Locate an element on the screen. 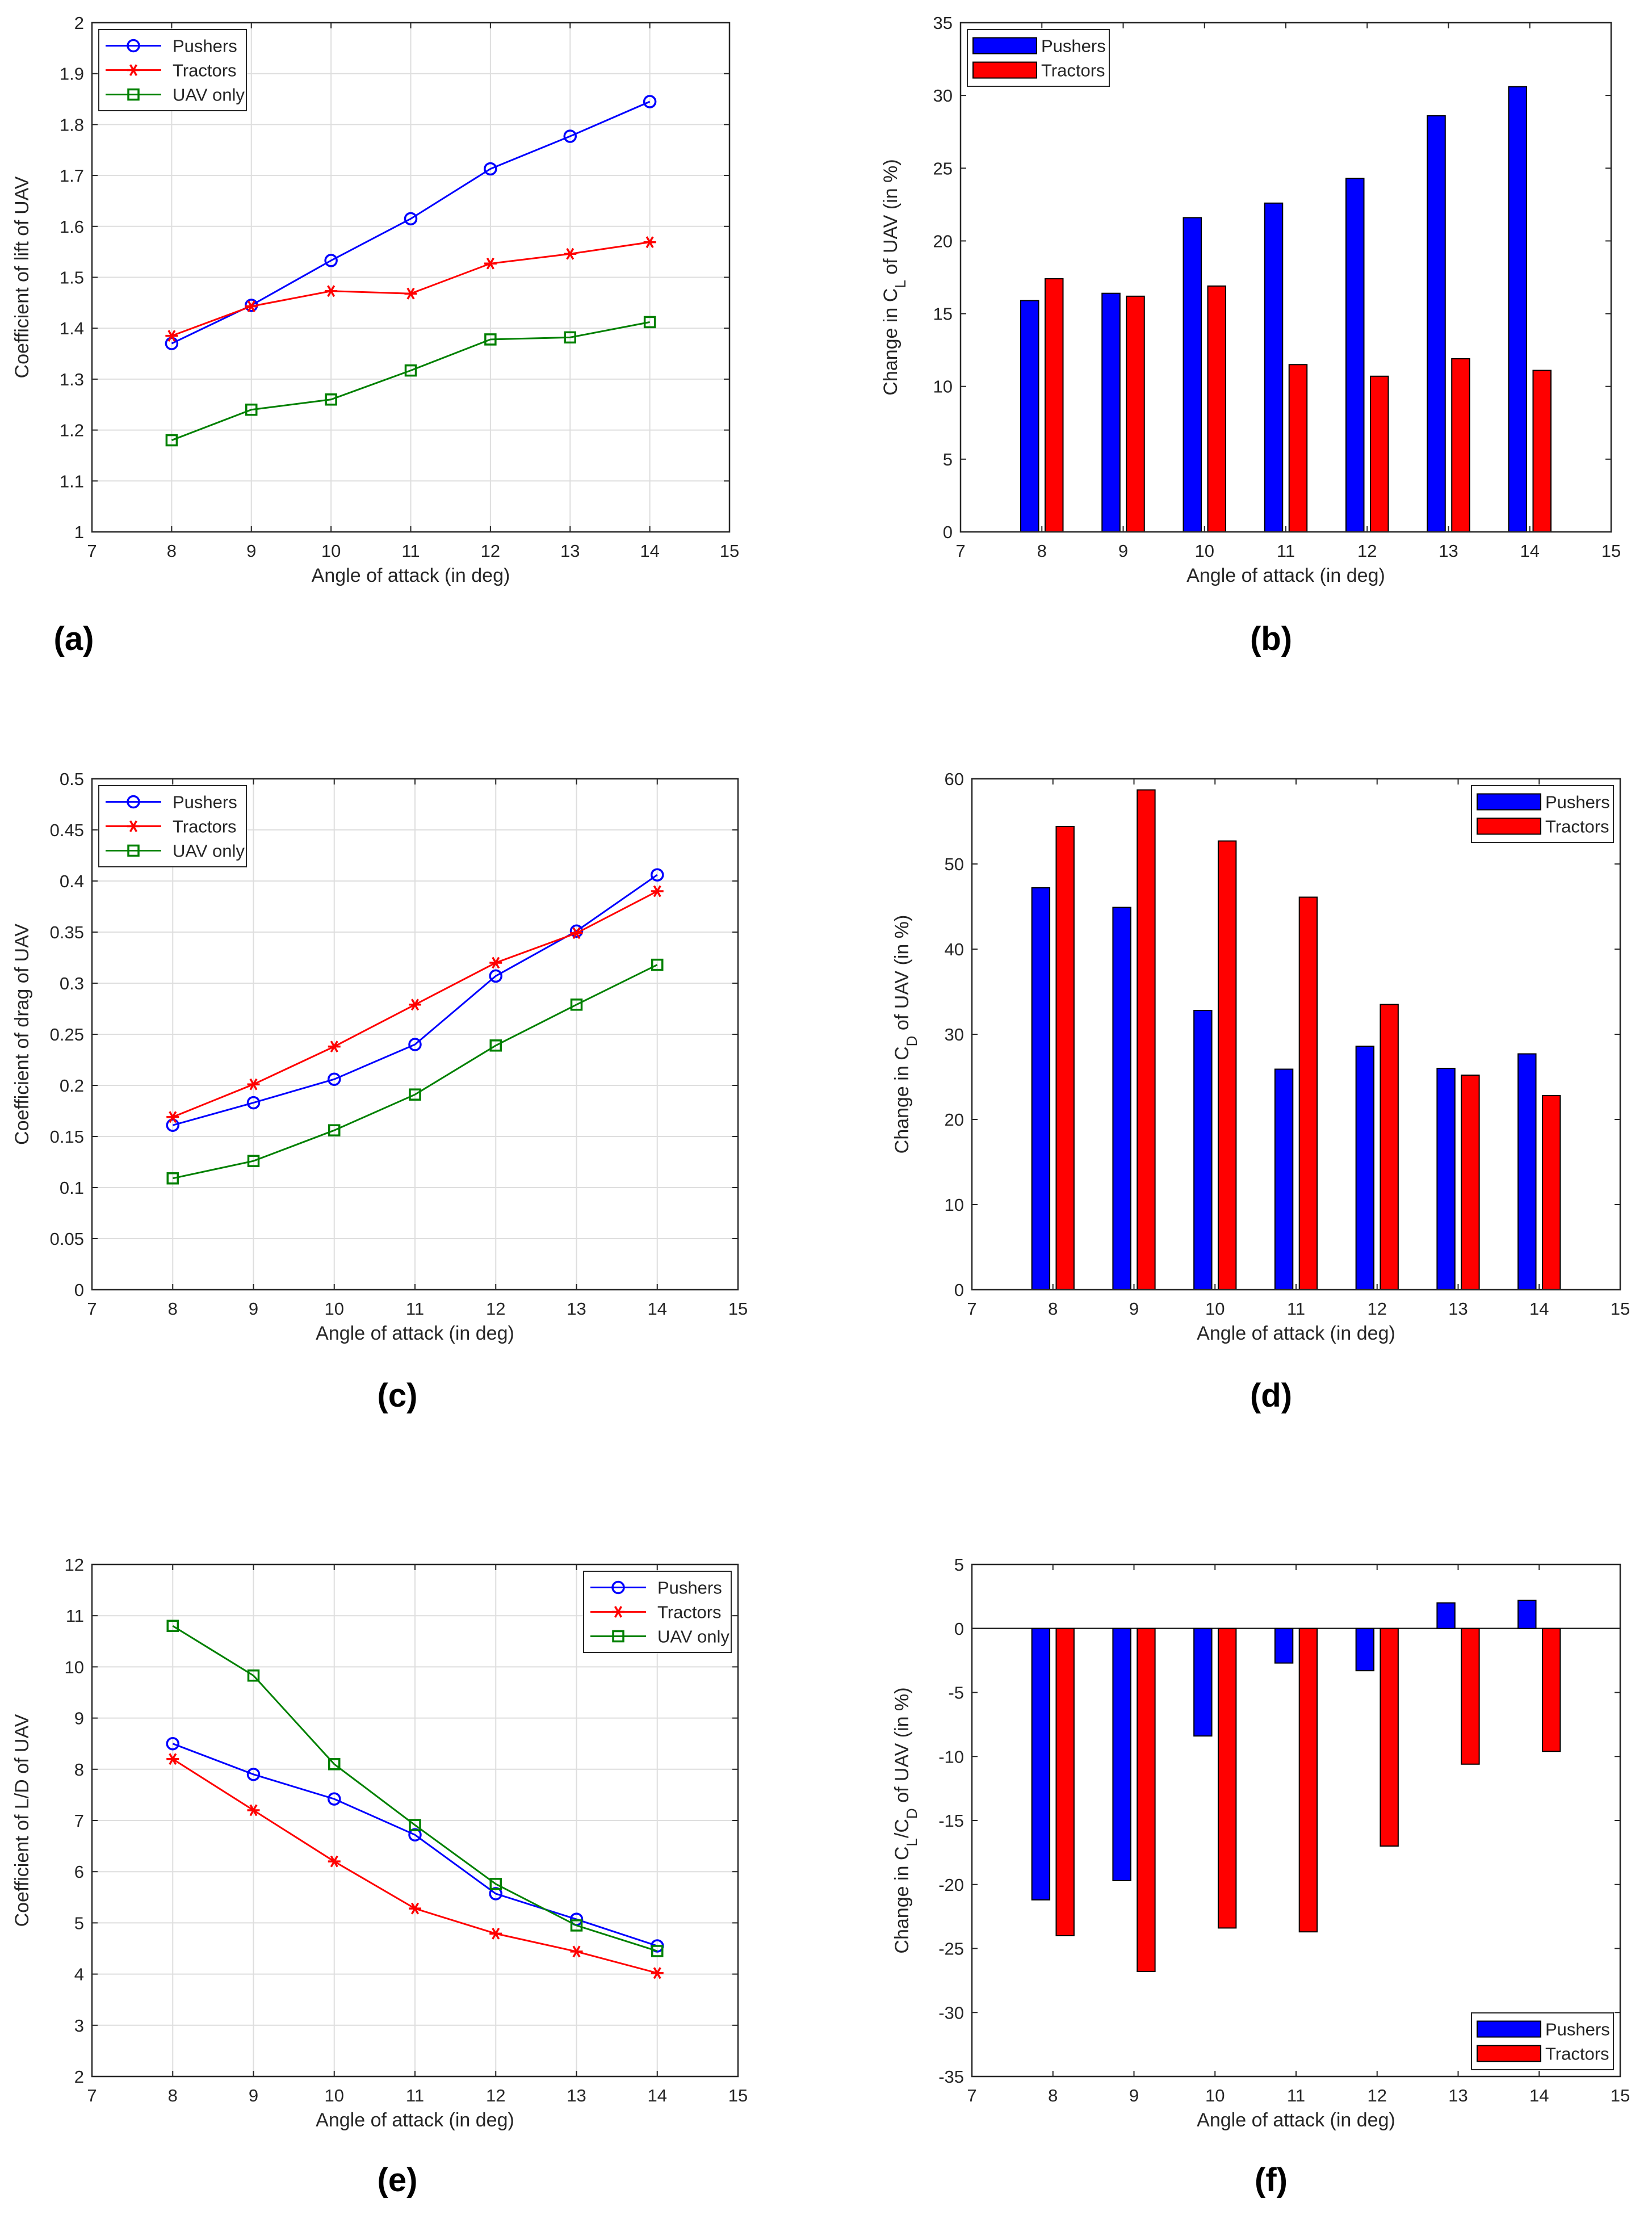 The image size is (1652, 2236). panel-label: (c) is located at coordinates (398, 1395).